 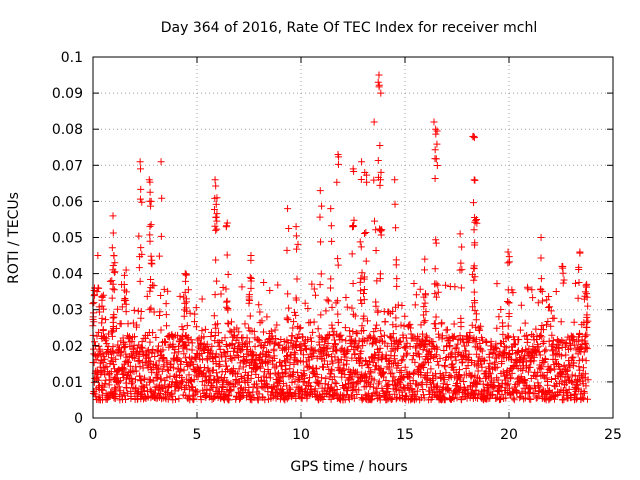 I want to click on x-tick-label: 0, so click(x=93, y=435).